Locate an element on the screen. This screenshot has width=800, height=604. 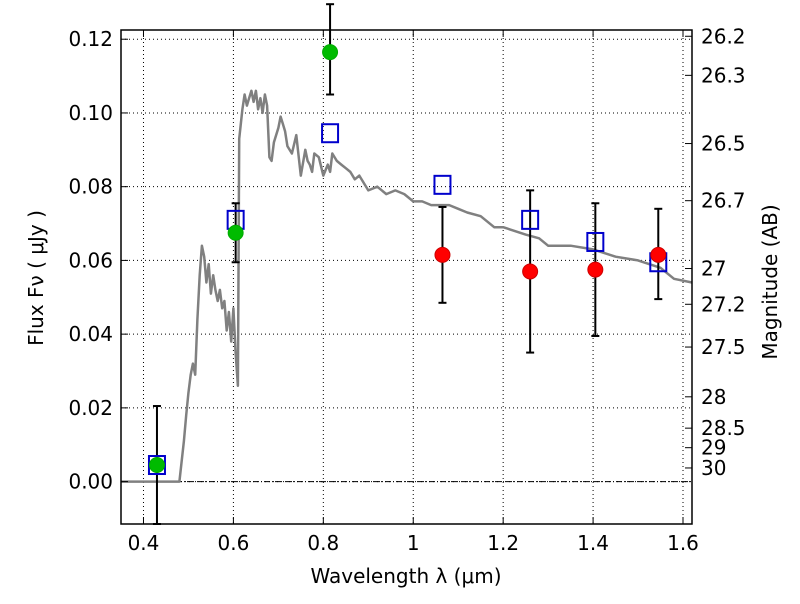
y2-tick-label: 29 is located at coordinates (713, 448).